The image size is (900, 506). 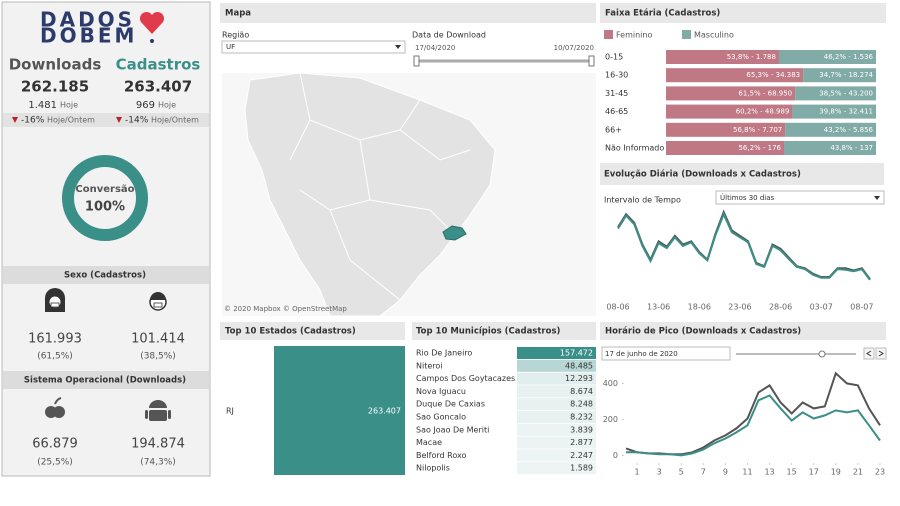 I want to click on control-label: Intervalo de Tempo, so click(x=642, y=200).